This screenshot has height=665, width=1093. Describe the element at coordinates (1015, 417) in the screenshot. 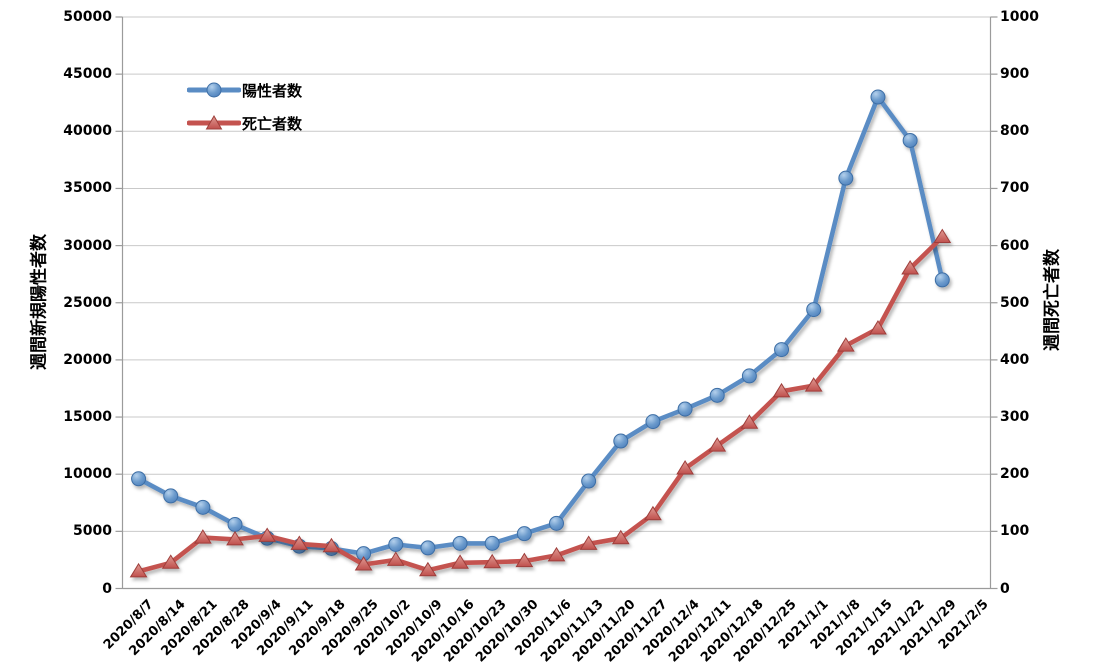

I see `right-axis-tick-label: 300` at that location.